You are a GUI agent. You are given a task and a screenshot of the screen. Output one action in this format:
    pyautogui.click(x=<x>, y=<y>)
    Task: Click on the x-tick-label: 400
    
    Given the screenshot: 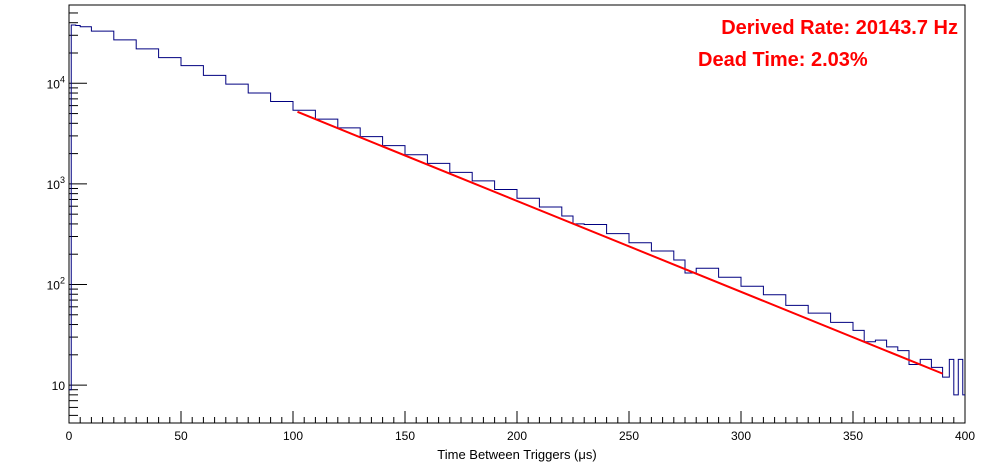 What is the action you would take?
    pyautogui.click(x=965, y=436)
    